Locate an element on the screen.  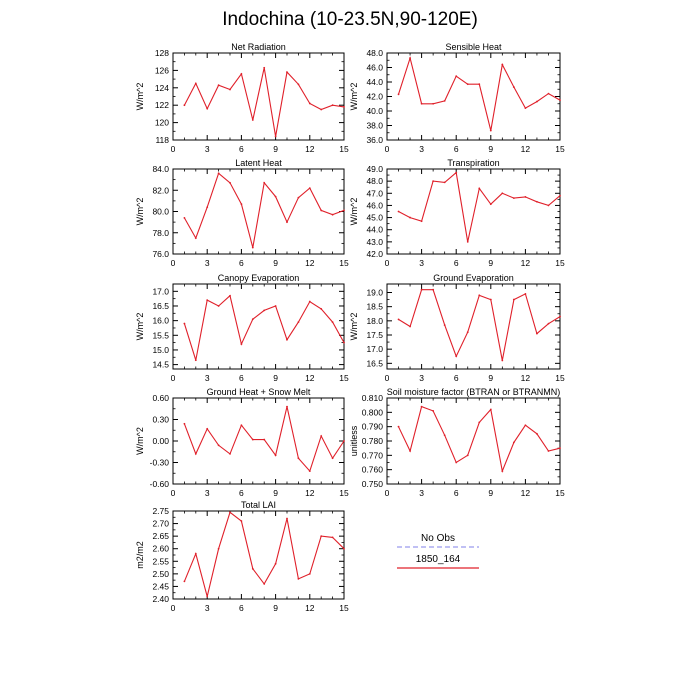
transpiration-ylabel: W/m^2 is located at coordinates (354, 212).